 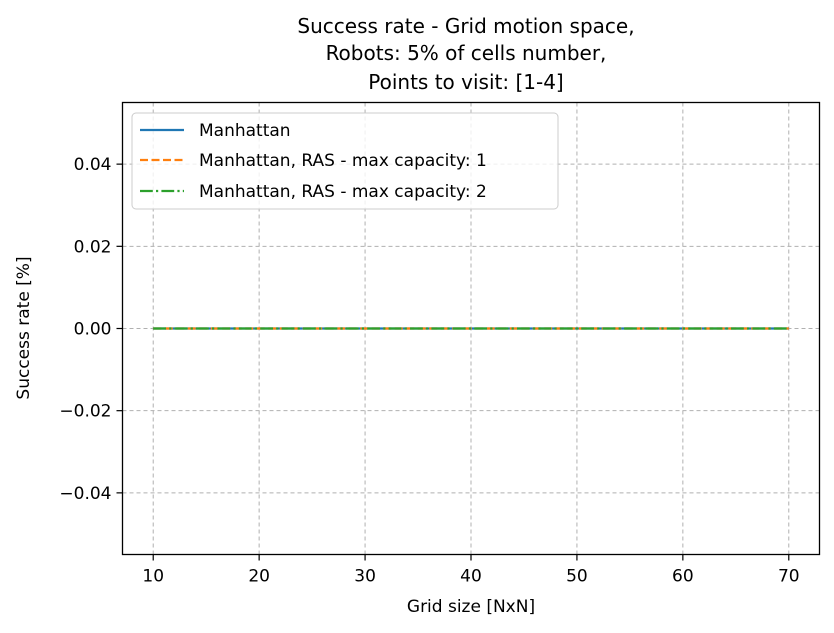 I want to click on y-tick-label: 0.00, so click(x=93, y=330).